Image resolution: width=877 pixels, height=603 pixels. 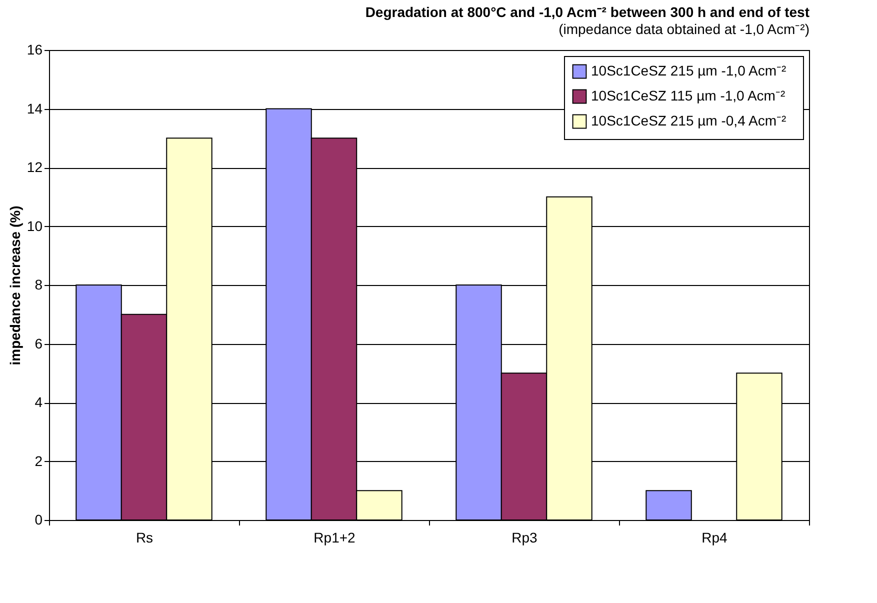 I want to click on chart-title: Degradation at 800°C and -1,0 Acm⁻² between 300 h and end of test, so click(x=587, y=12).